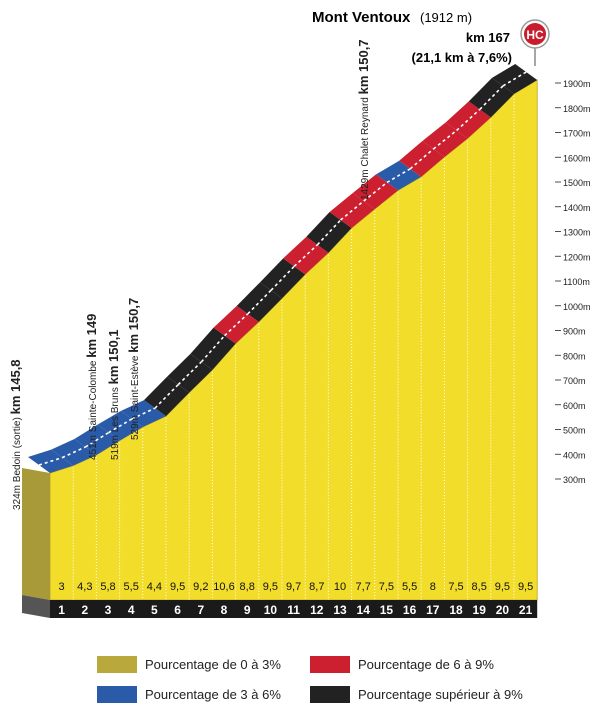 The image size is (595, 707). I want to click on altitude-tick-label: 800m, so click(574, 356).